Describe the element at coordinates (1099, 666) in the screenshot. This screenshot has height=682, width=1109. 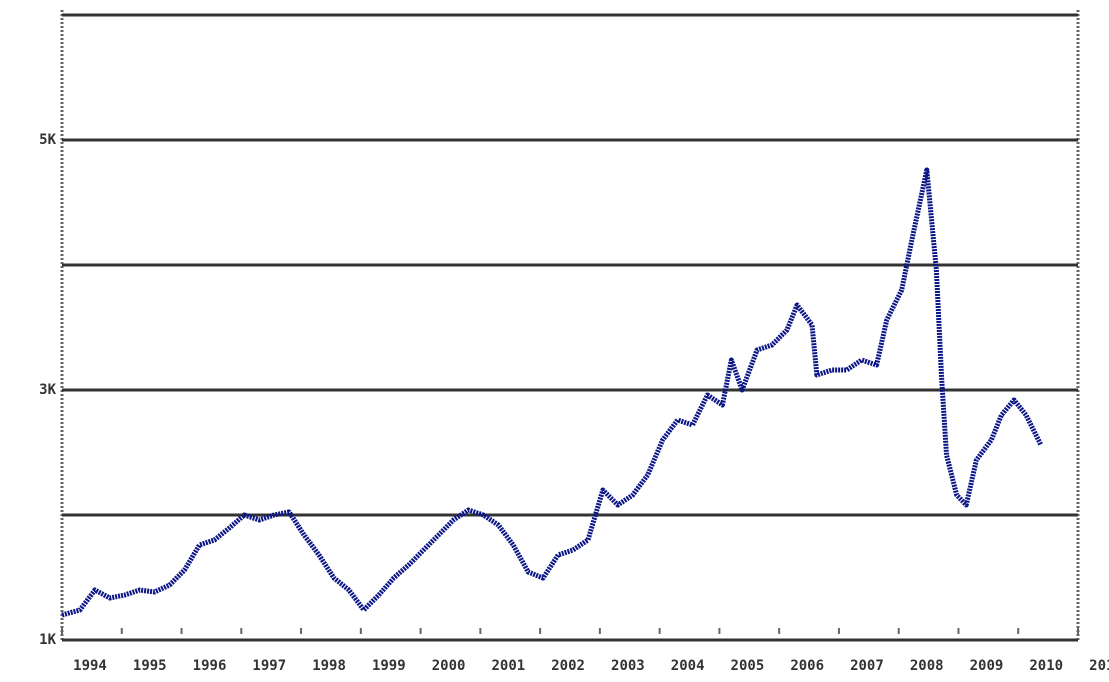
I see `x-tick-label: 2011` at that location.